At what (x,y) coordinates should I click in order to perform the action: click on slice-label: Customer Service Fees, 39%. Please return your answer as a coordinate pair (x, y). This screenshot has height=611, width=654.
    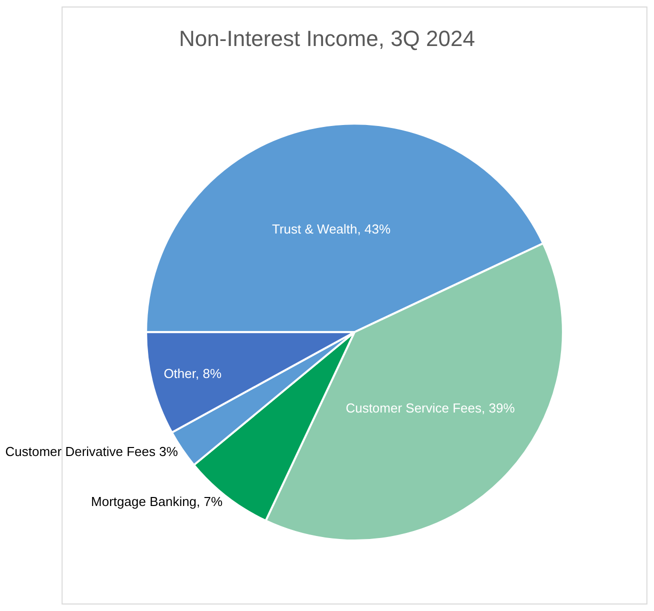
    Looking at the image, I should click on (431, 408).